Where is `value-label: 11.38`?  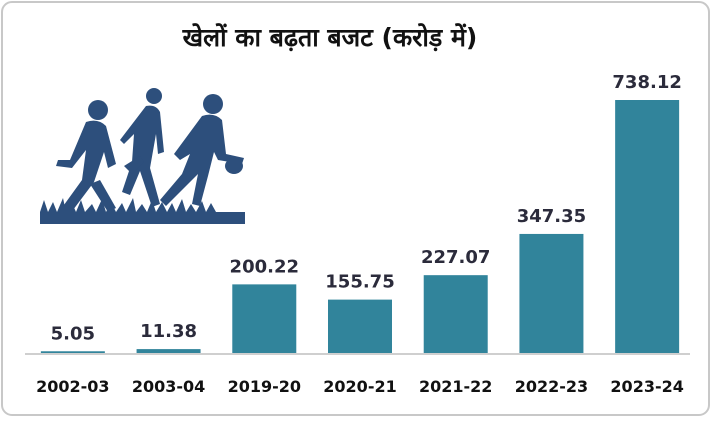 value-label: 11.38 is located at coordinates (168, 331).